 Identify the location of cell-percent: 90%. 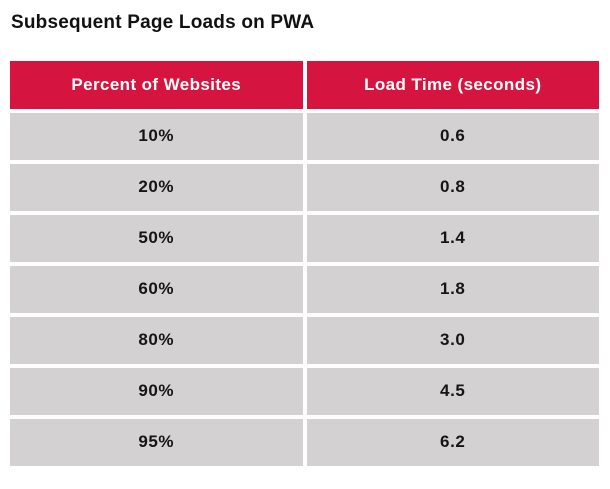
(156, 391).